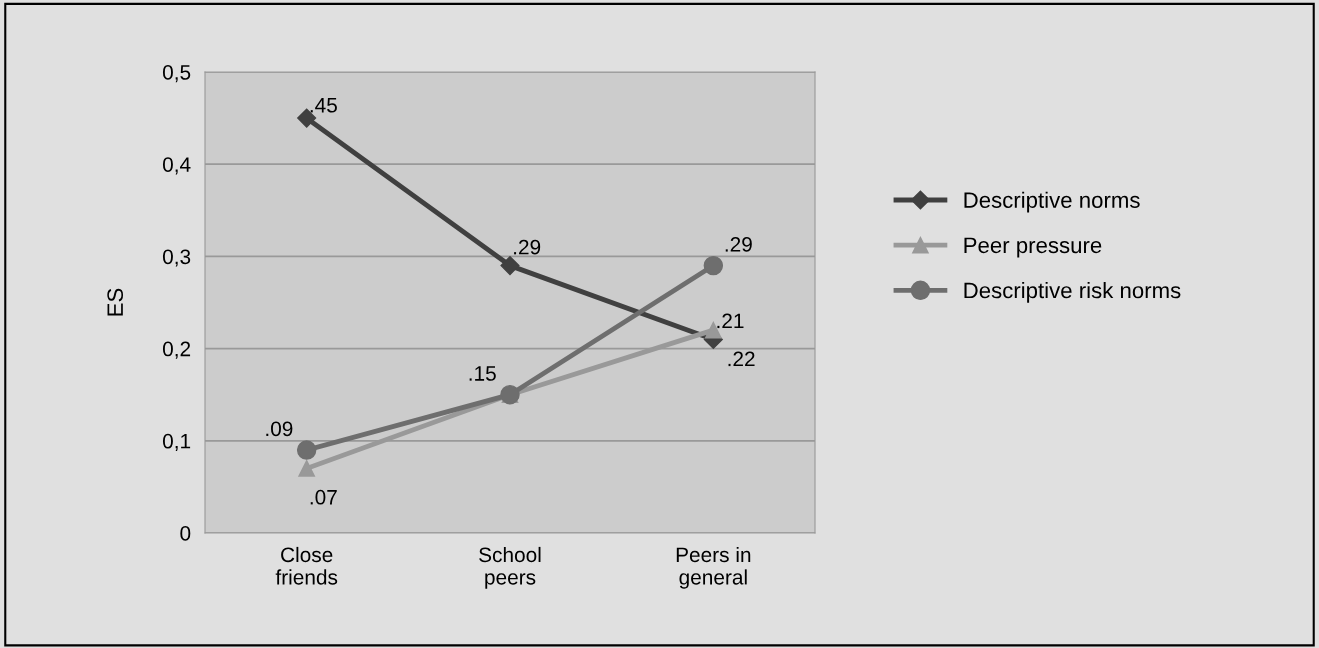  Describe the element at coordinates (741, 359) in the screenshot. I see `data-label: .22` at that location.